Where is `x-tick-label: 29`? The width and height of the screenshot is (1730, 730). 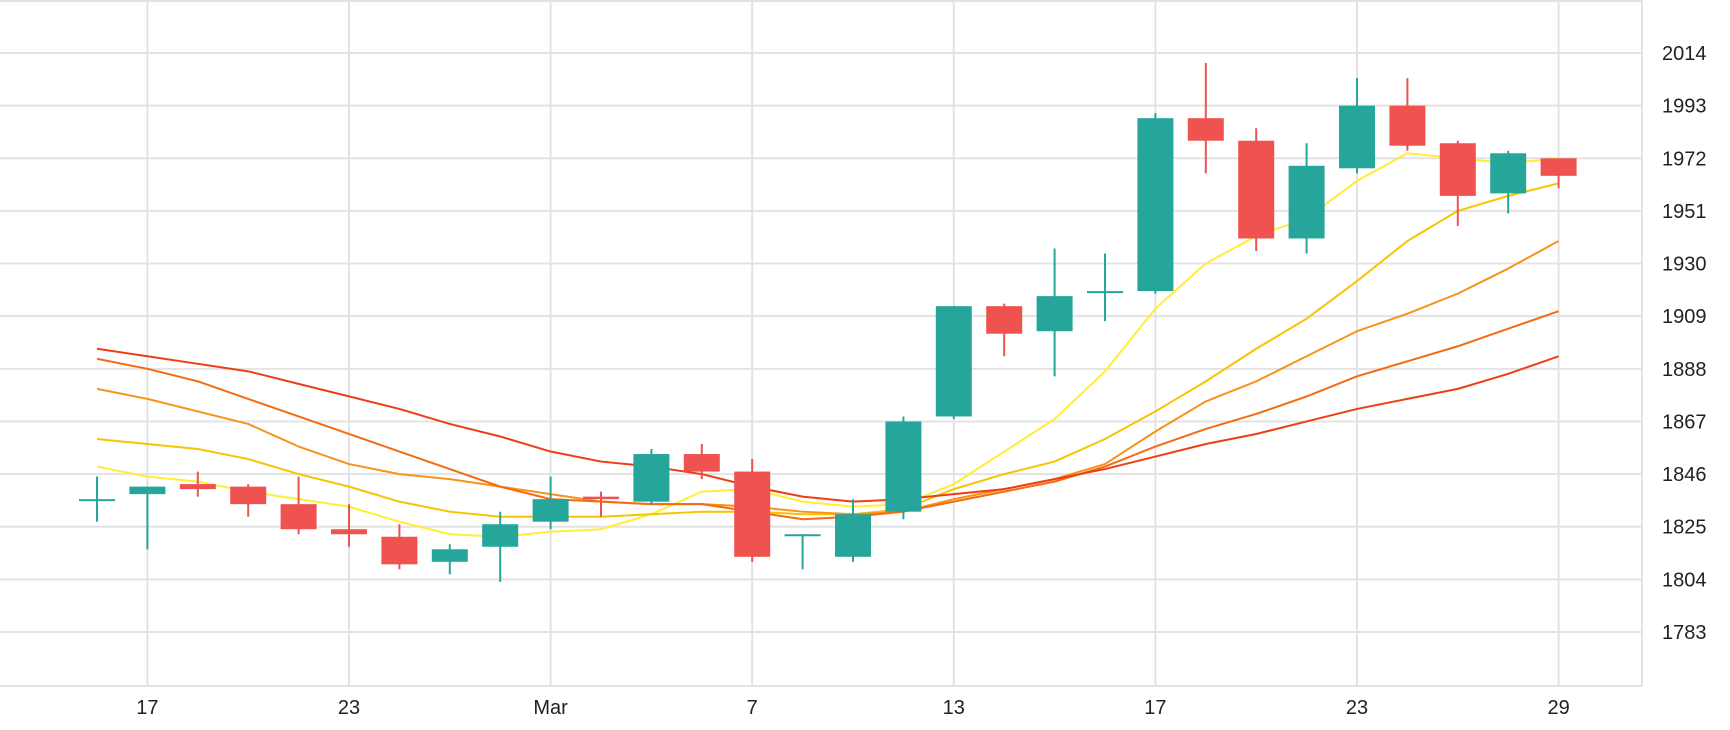 x-tick-label: 29 is located at coordinates (1558, 708).